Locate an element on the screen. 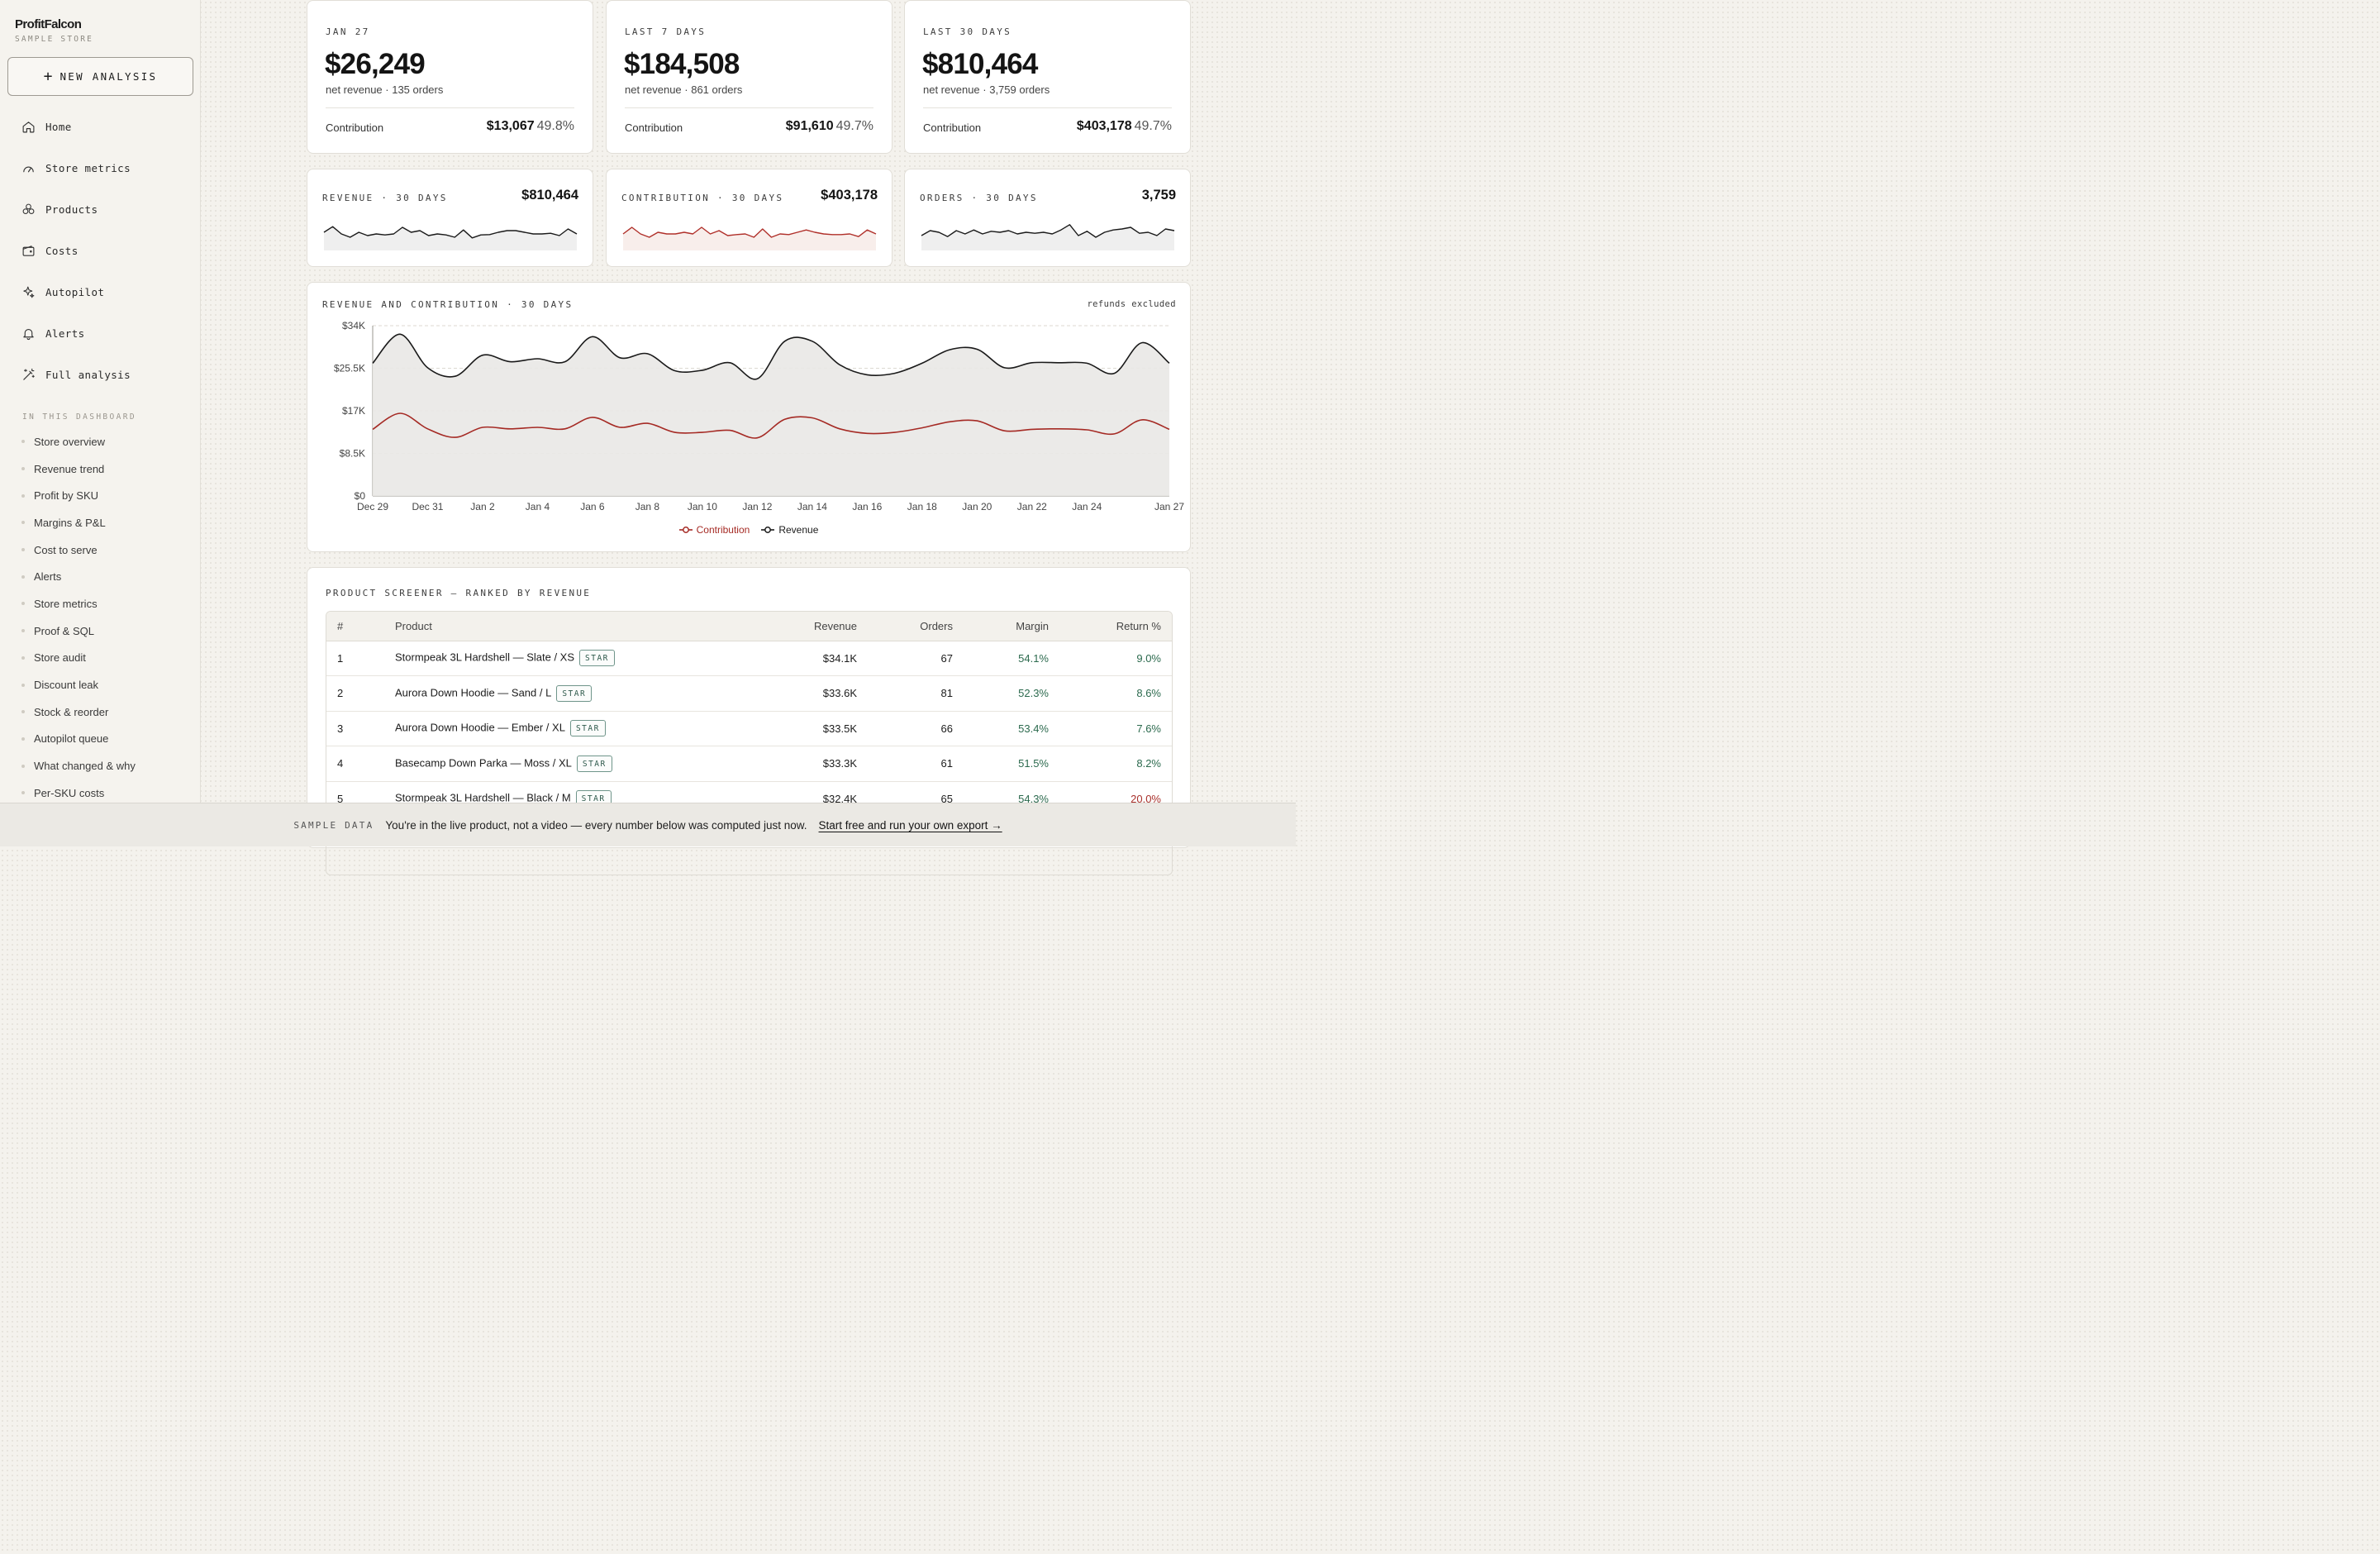  col-header-rank: # is located at coordinates (355, 626).